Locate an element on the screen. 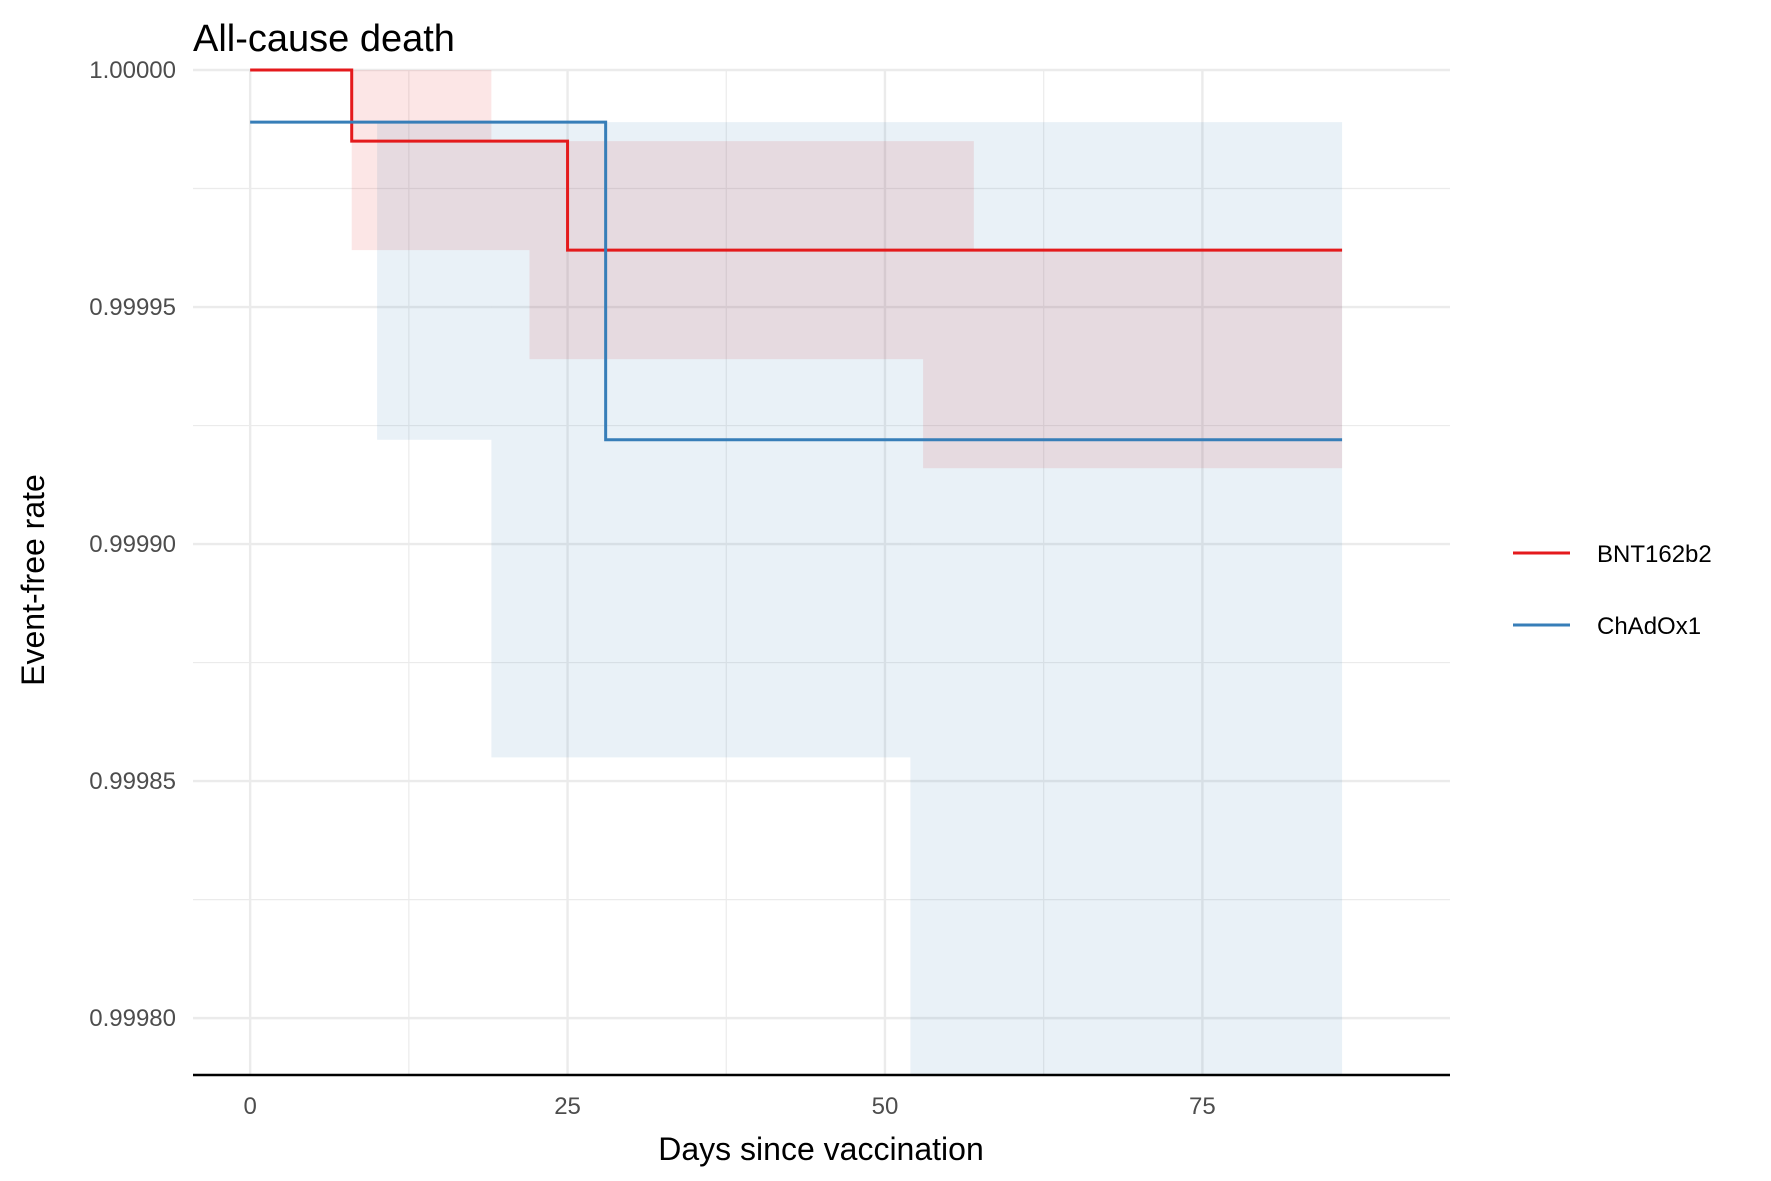 This screenshot has height=1181, width=1771. y-tick-labels: 0.99980 0.99985 0.99990 0.99995 1.00000 is located at coordinates (132, 544).